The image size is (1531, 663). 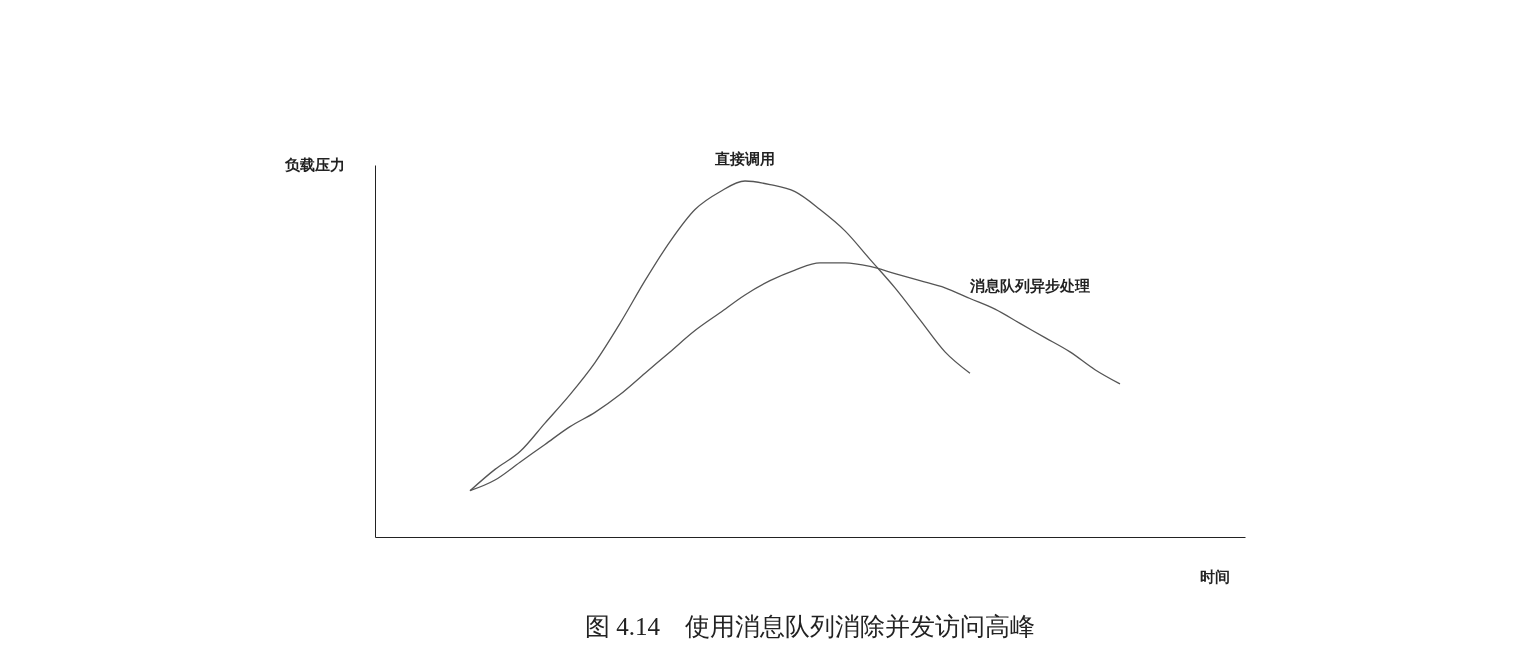 What do you see at coordinates (314, 165) in the screenshot?
I see `text: 负载压力` at bounding box center [314, 165].